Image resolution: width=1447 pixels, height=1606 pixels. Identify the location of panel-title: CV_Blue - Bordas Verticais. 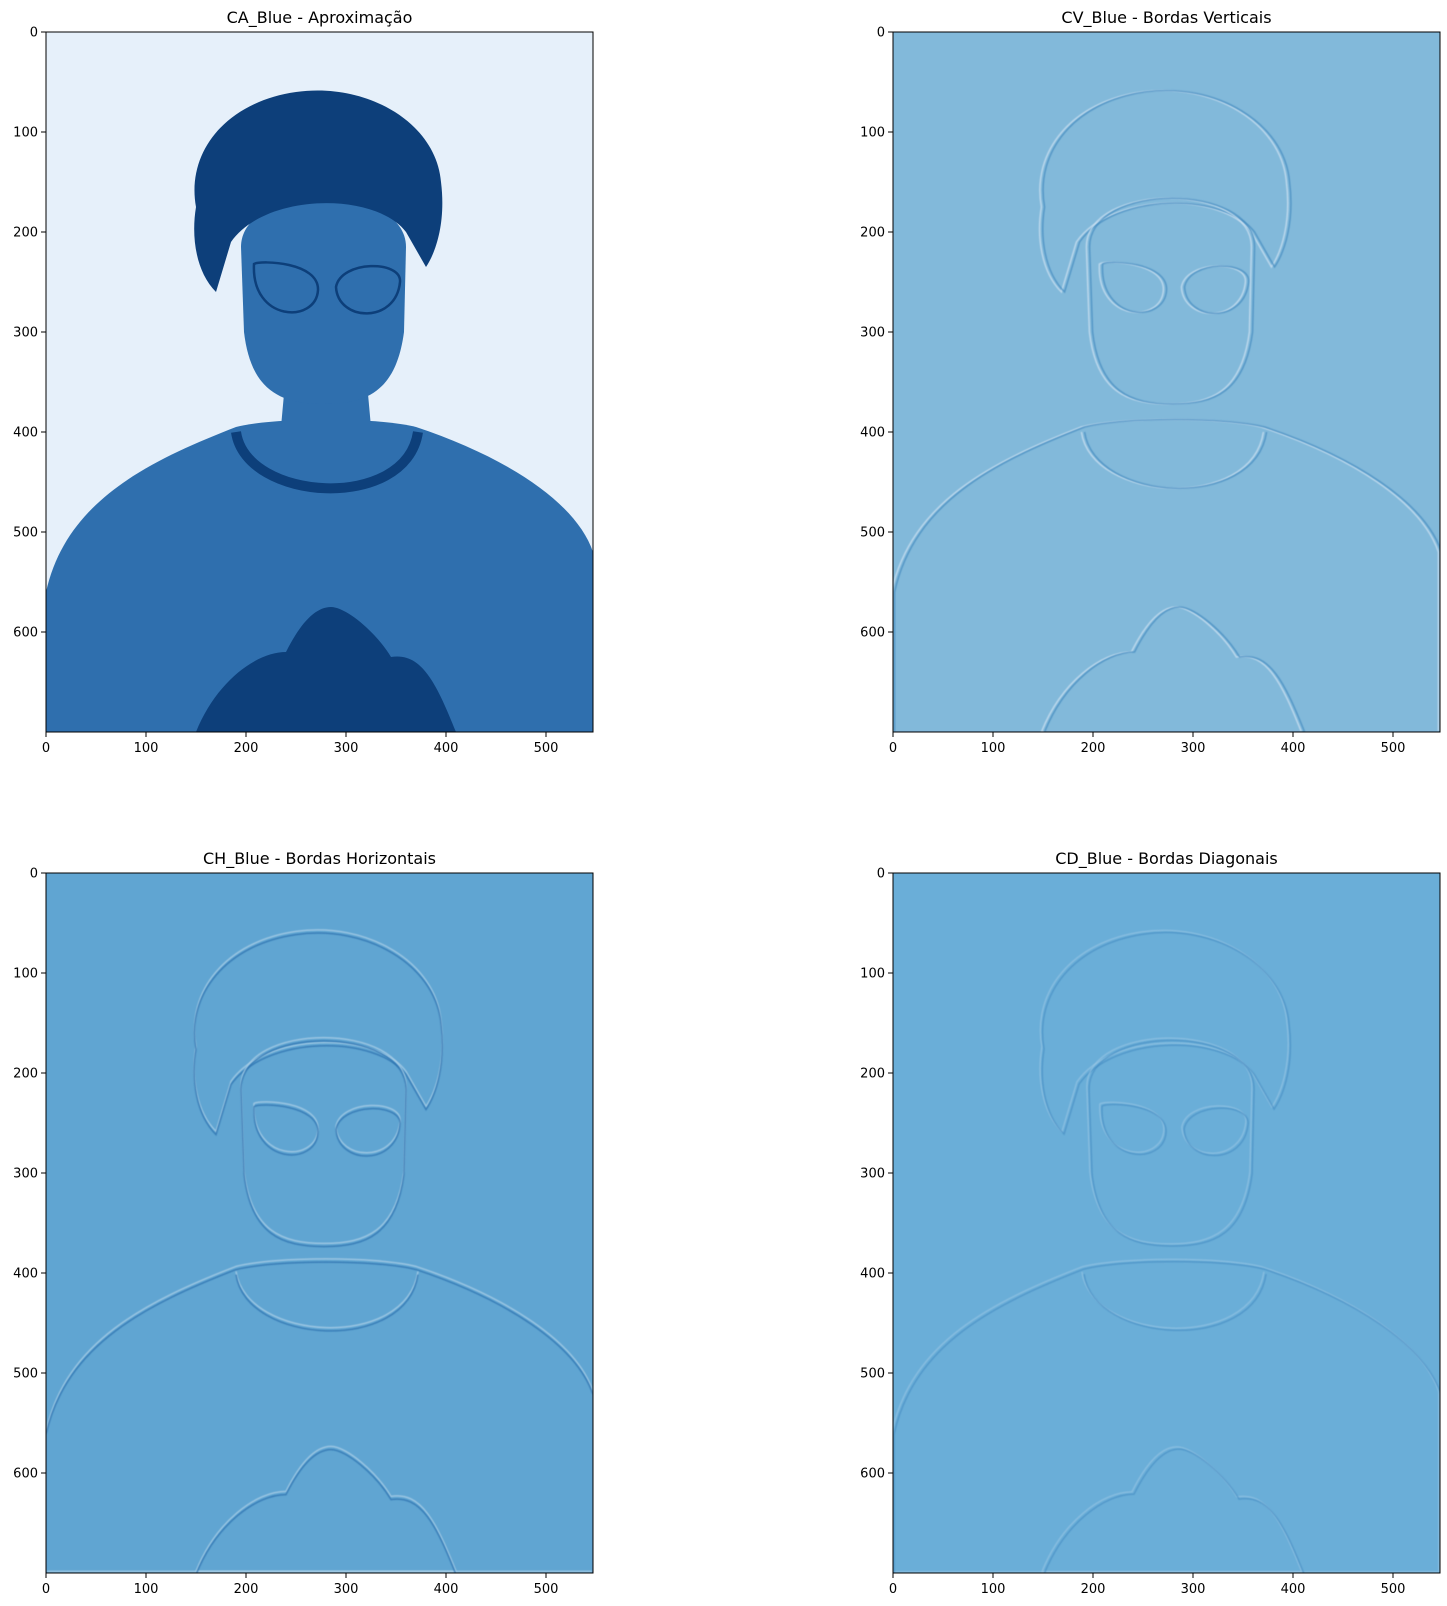
(1166, 18).